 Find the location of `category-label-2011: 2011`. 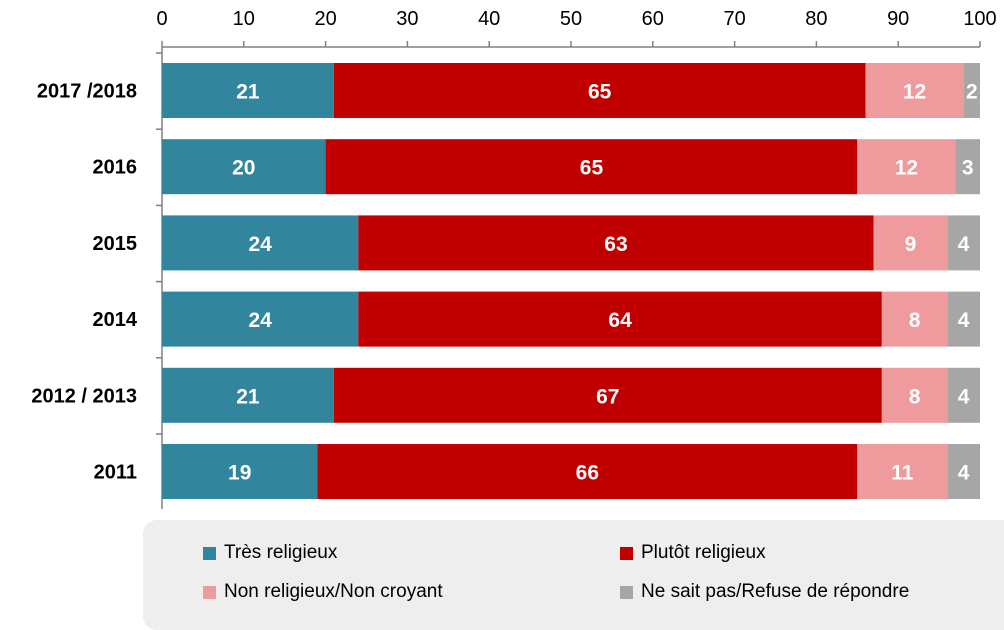

category-label-2011: 2011 is located at coordinates (115, 473).